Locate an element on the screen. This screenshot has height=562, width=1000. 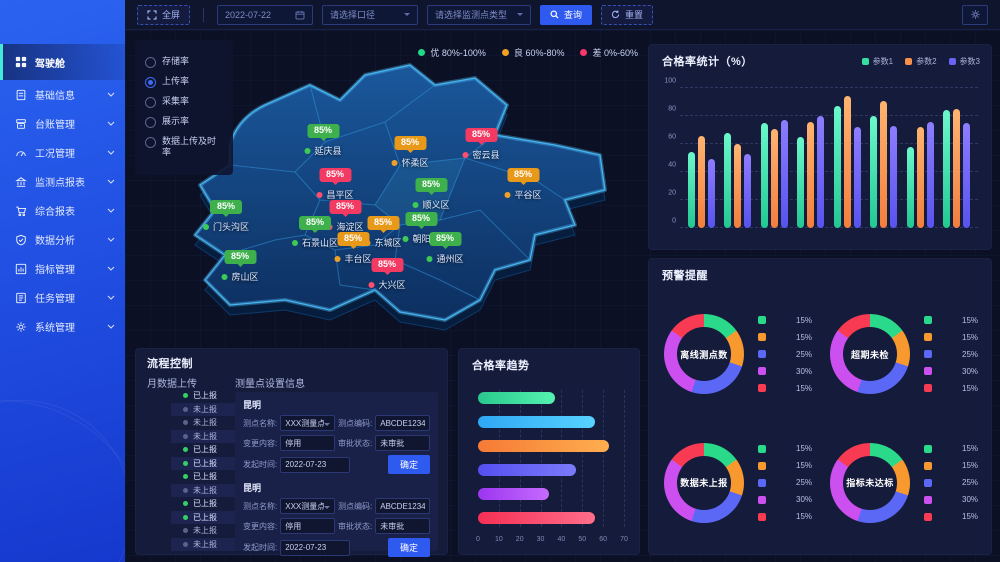
district-marker: 85% 通州区 is located at coordinates (445, 248).